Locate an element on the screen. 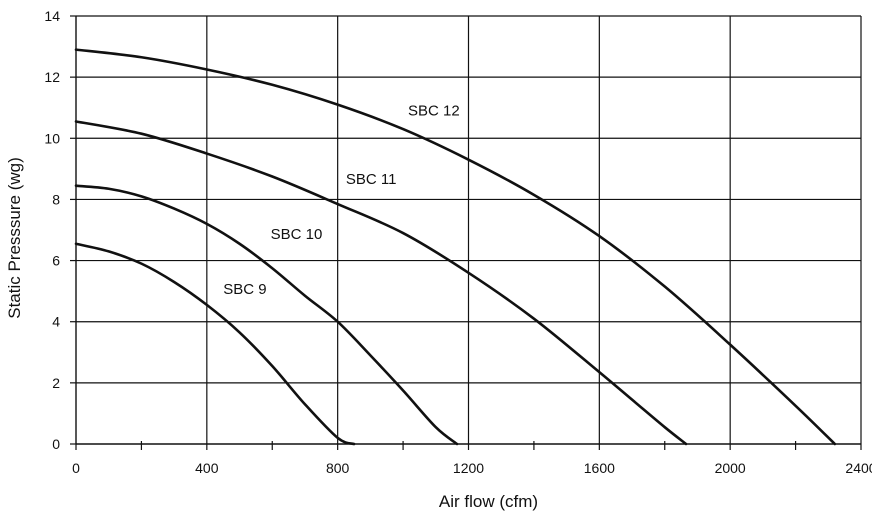 The image size is (872, 515). series-label-sbc-10: SBC 10 is located at coordinates (297, 234).